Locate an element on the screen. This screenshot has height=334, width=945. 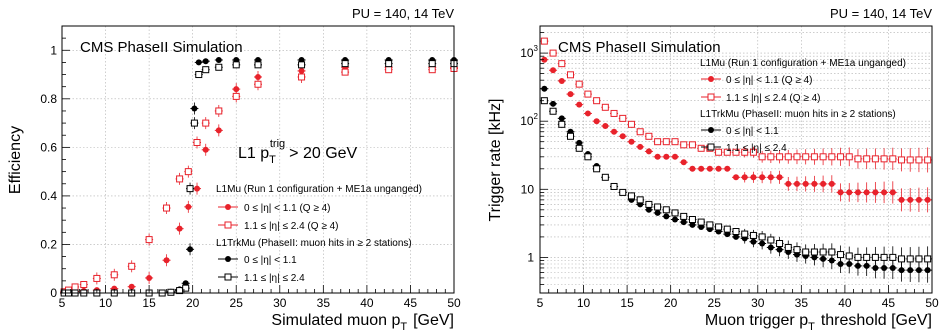
x-tick-label: 25 is located at coordinates (715, 303).